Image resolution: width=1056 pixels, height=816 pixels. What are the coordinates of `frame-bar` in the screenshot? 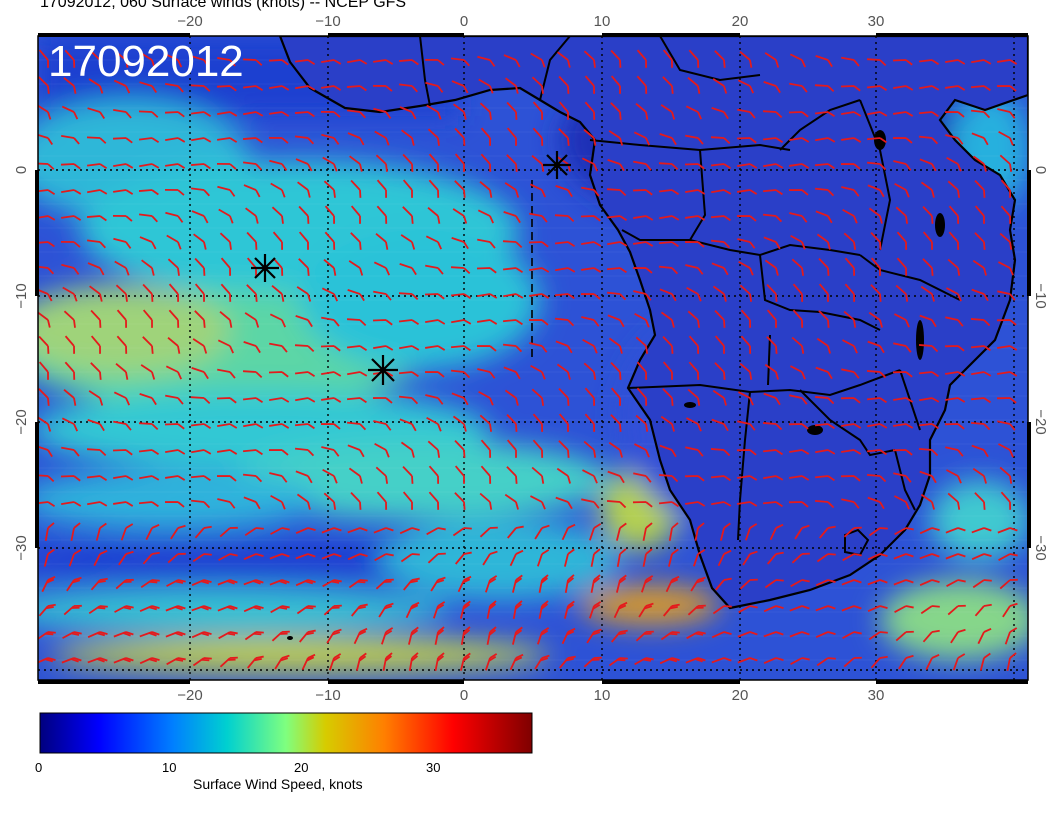 It's located at (1029, 485).